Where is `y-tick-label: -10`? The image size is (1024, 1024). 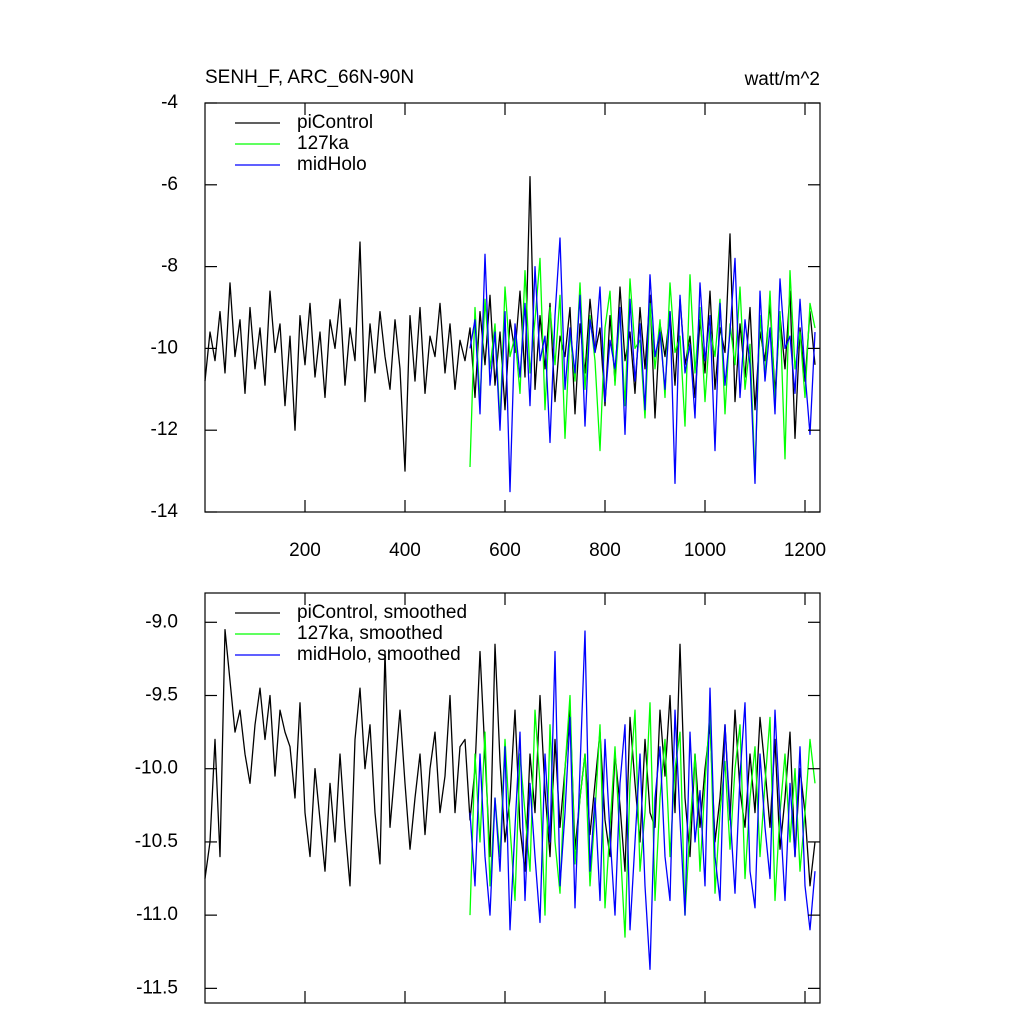
y-tick-label: -10 is located at coordinates (164, 347).